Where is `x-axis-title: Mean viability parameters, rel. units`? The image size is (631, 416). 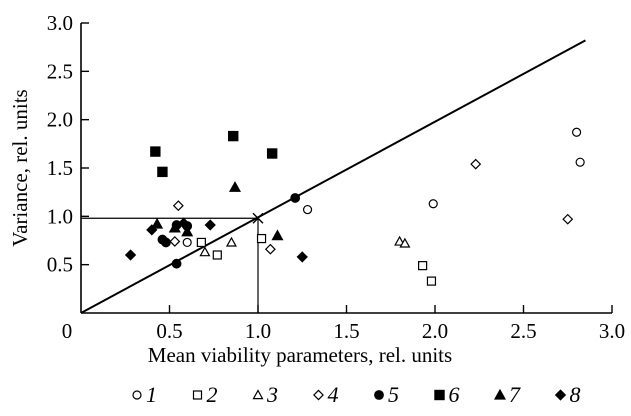 x-axis-title: Mean viability parameters, rel. units is located at coordinates (300, 355).